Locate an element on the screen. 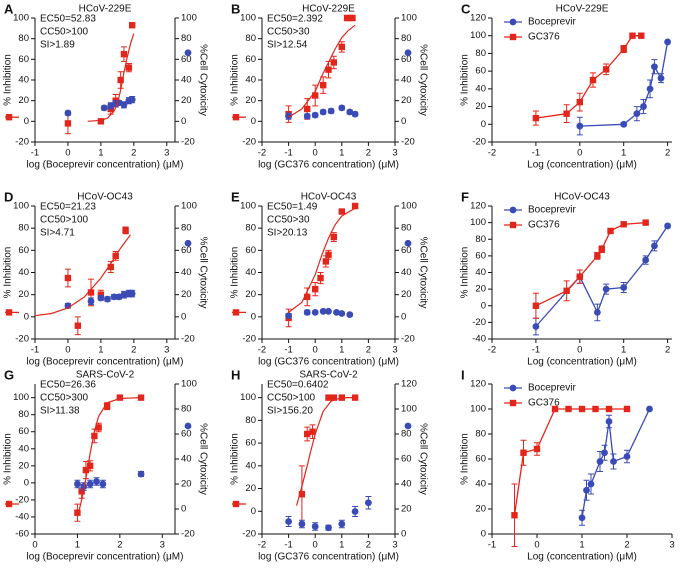 This screenshot has height=570, width=685. y2-tick-label: -20 is located at coordinates (188, 339).